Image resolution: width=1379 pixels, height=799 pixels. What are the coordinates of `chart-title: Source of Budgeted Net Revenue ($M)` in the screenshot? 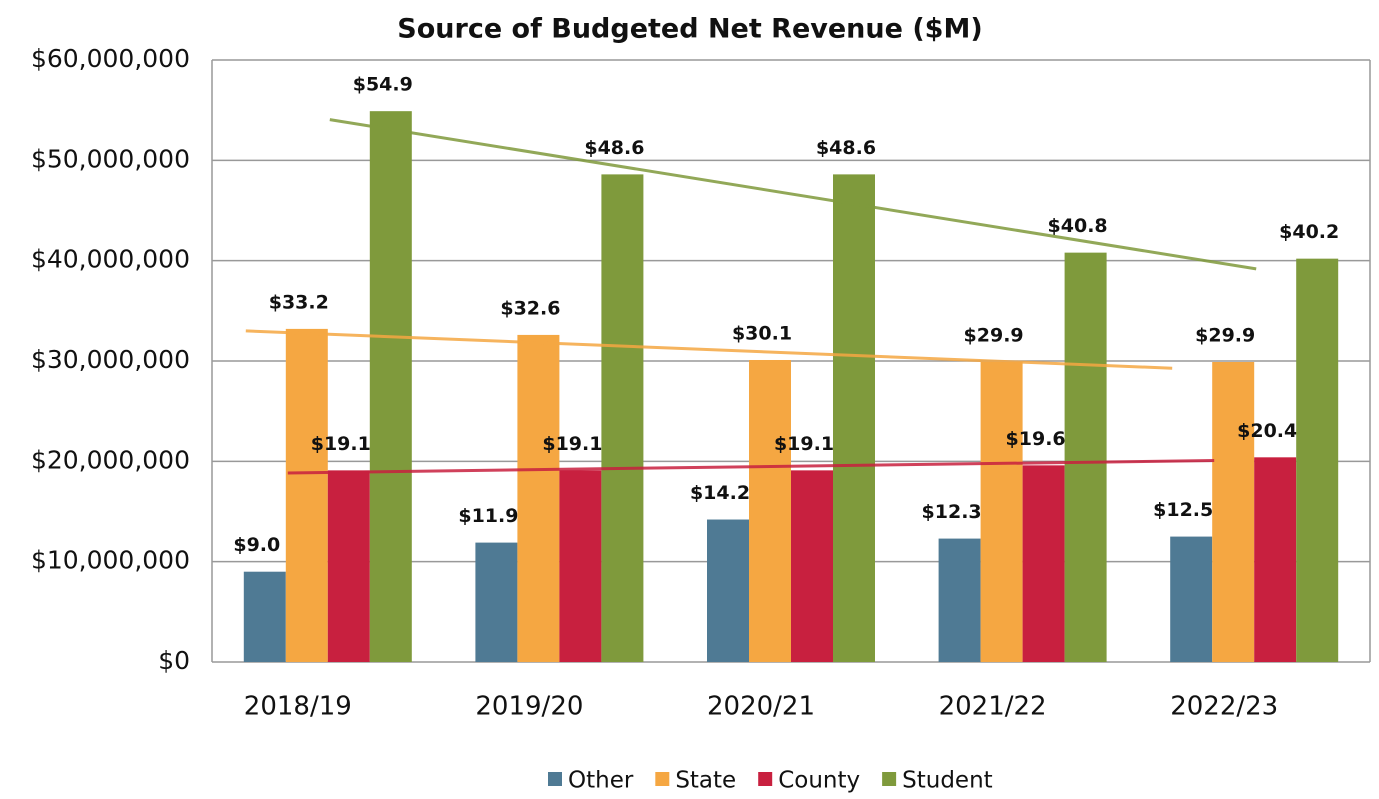 It's located at (689, 29).